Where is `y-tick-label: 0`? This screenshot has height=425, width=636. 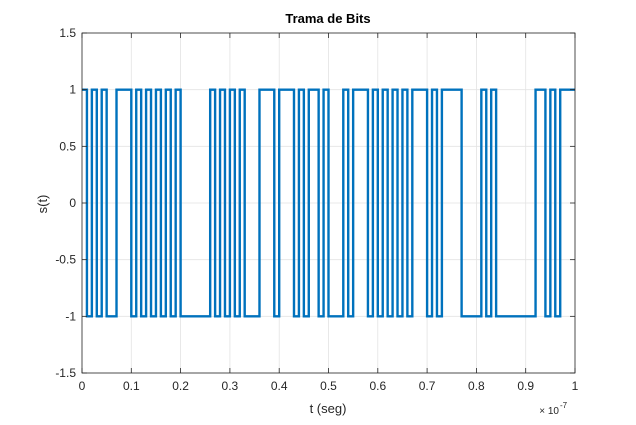
y-tick-label: 0 is located at coordinates (72, 203).